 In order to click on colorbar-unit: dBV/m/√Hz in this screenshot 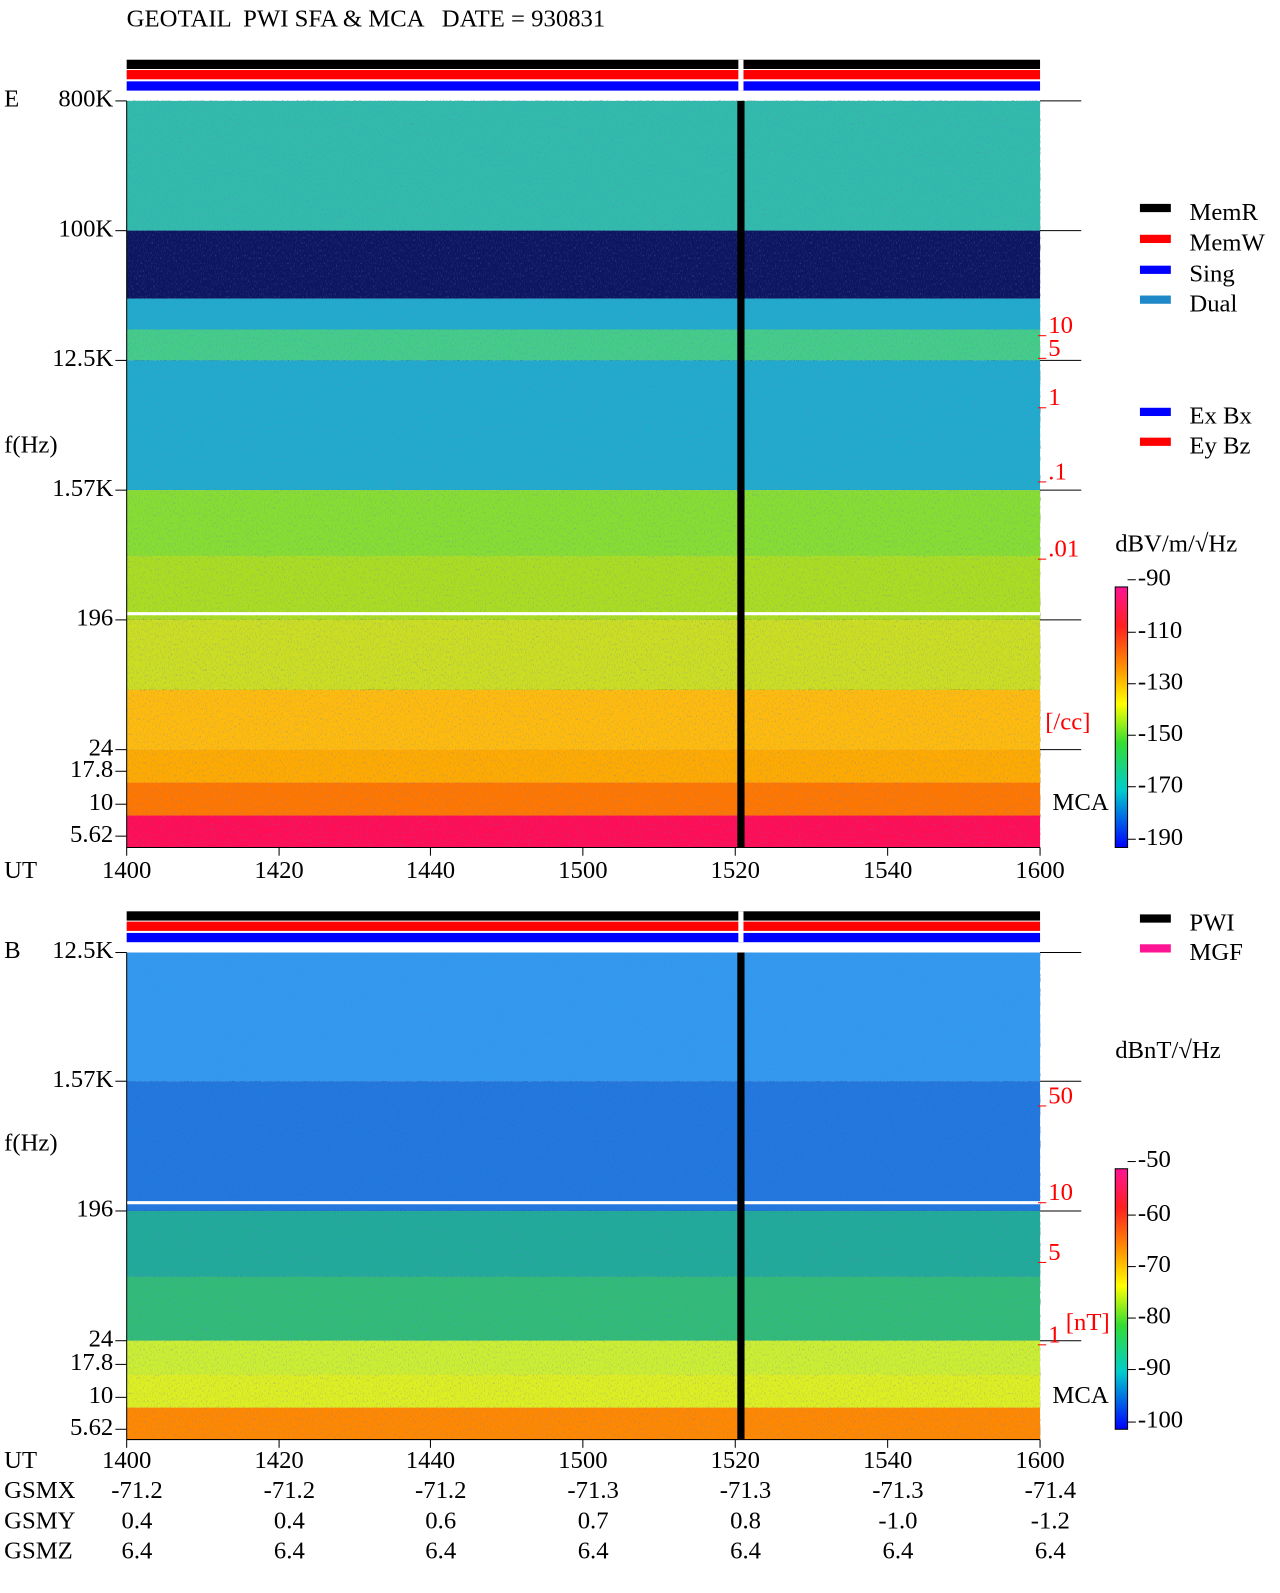, I will do `click(1176, 543)`.